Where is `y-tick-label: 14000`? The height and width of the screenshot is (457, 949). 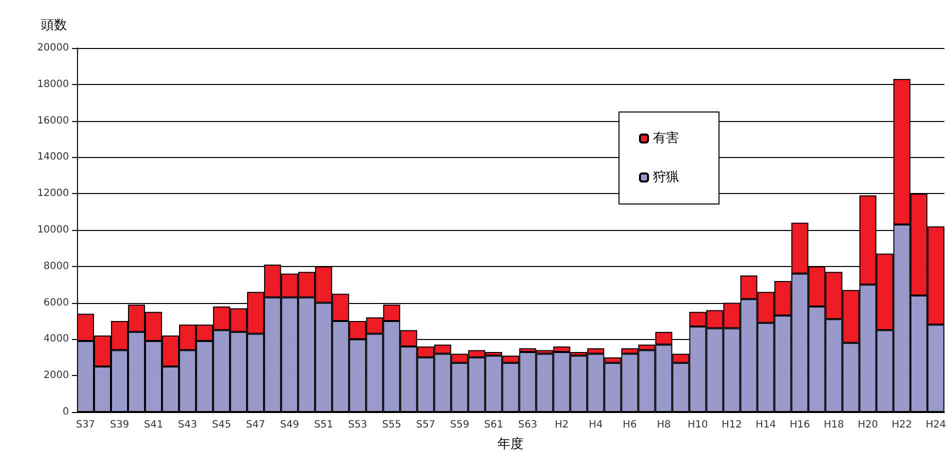 y-tick-label: 14000 is located at coordinates (53, 157).